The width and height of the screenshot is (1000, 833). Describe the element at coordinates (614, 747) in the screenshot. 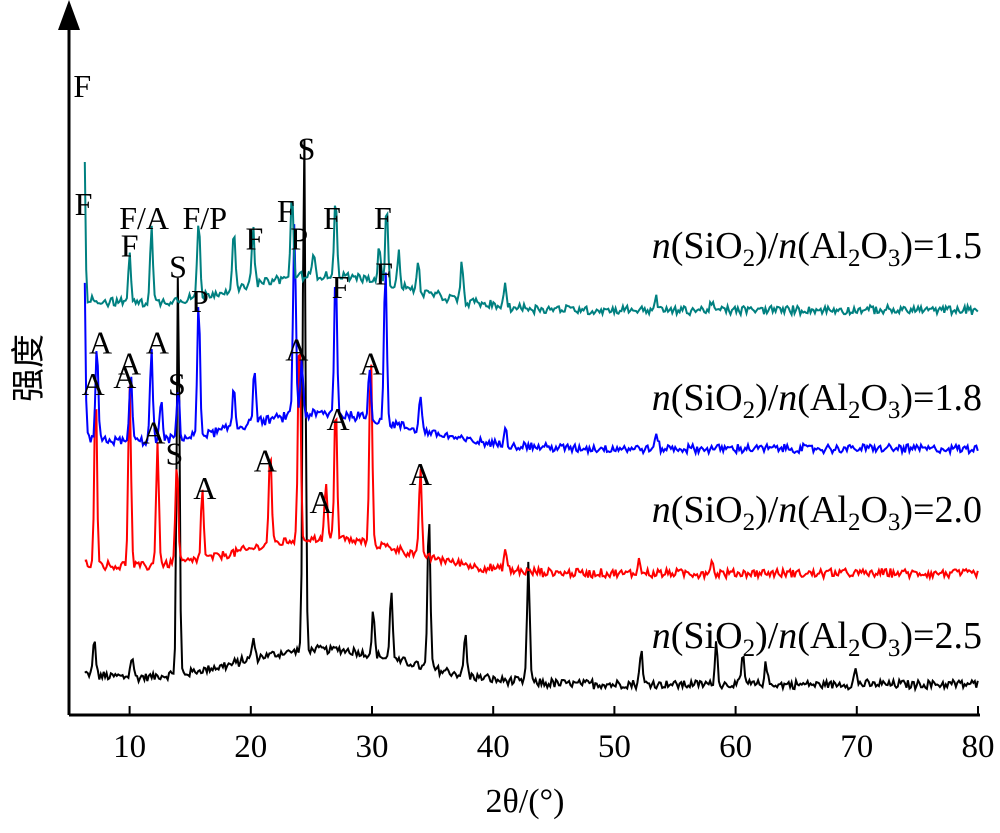

I see `x-tick-label: 50` at that location.